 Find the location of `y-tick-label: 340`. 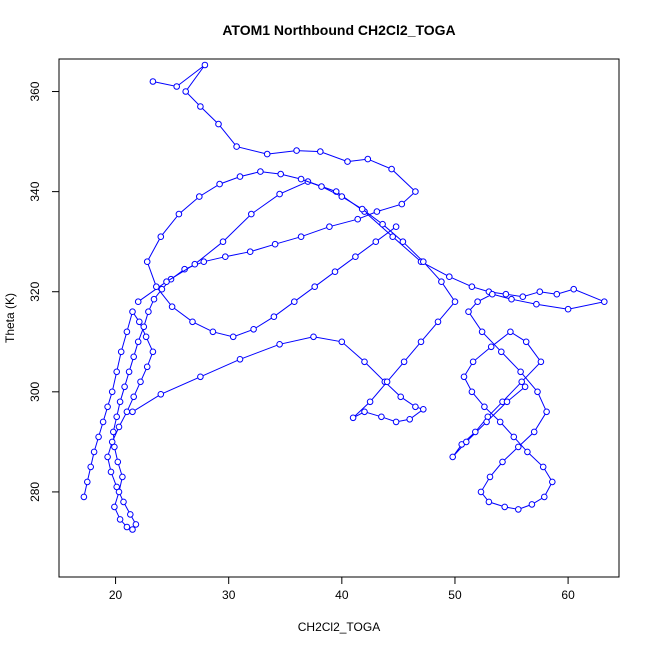

y-tick-label: 340 is located at coordinates (35, 191).